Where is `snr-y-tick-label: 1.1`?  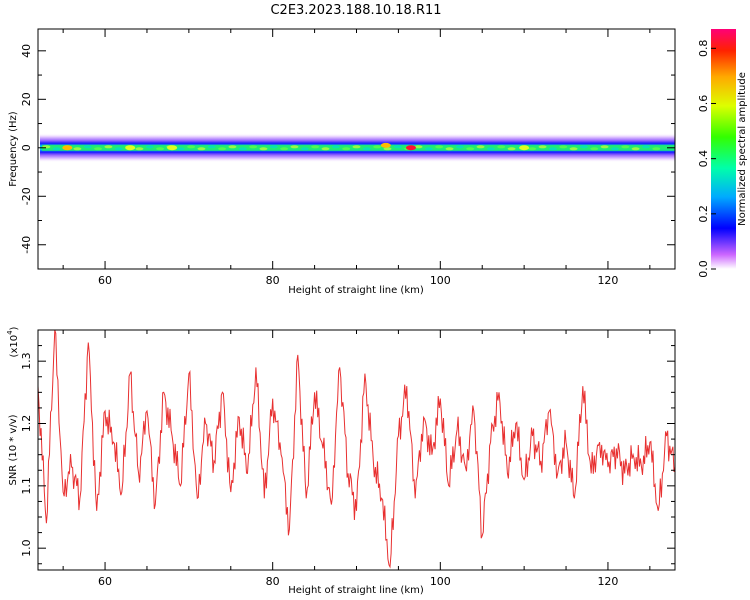
snr-y-tick-label: 1.1 is located at coordinates (26, 486).